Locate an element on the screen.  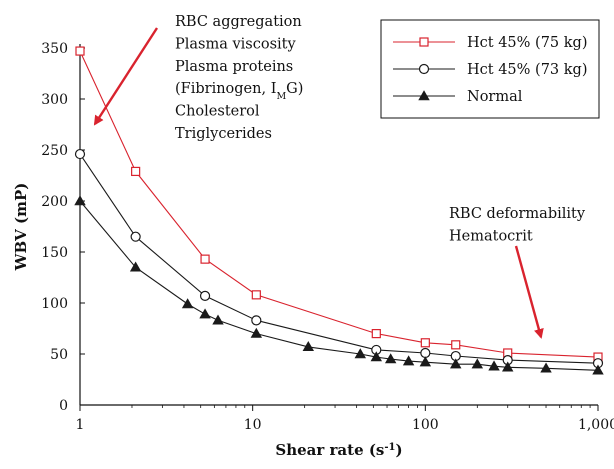
y-tick-label: 350 is located at coordinates (54, 49).